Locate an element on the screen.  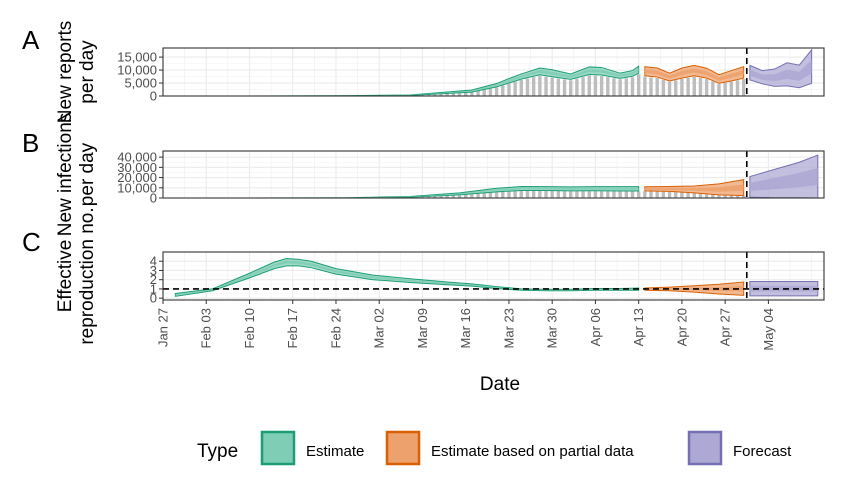
legend-title: Type is located at coordinates (217, 451).